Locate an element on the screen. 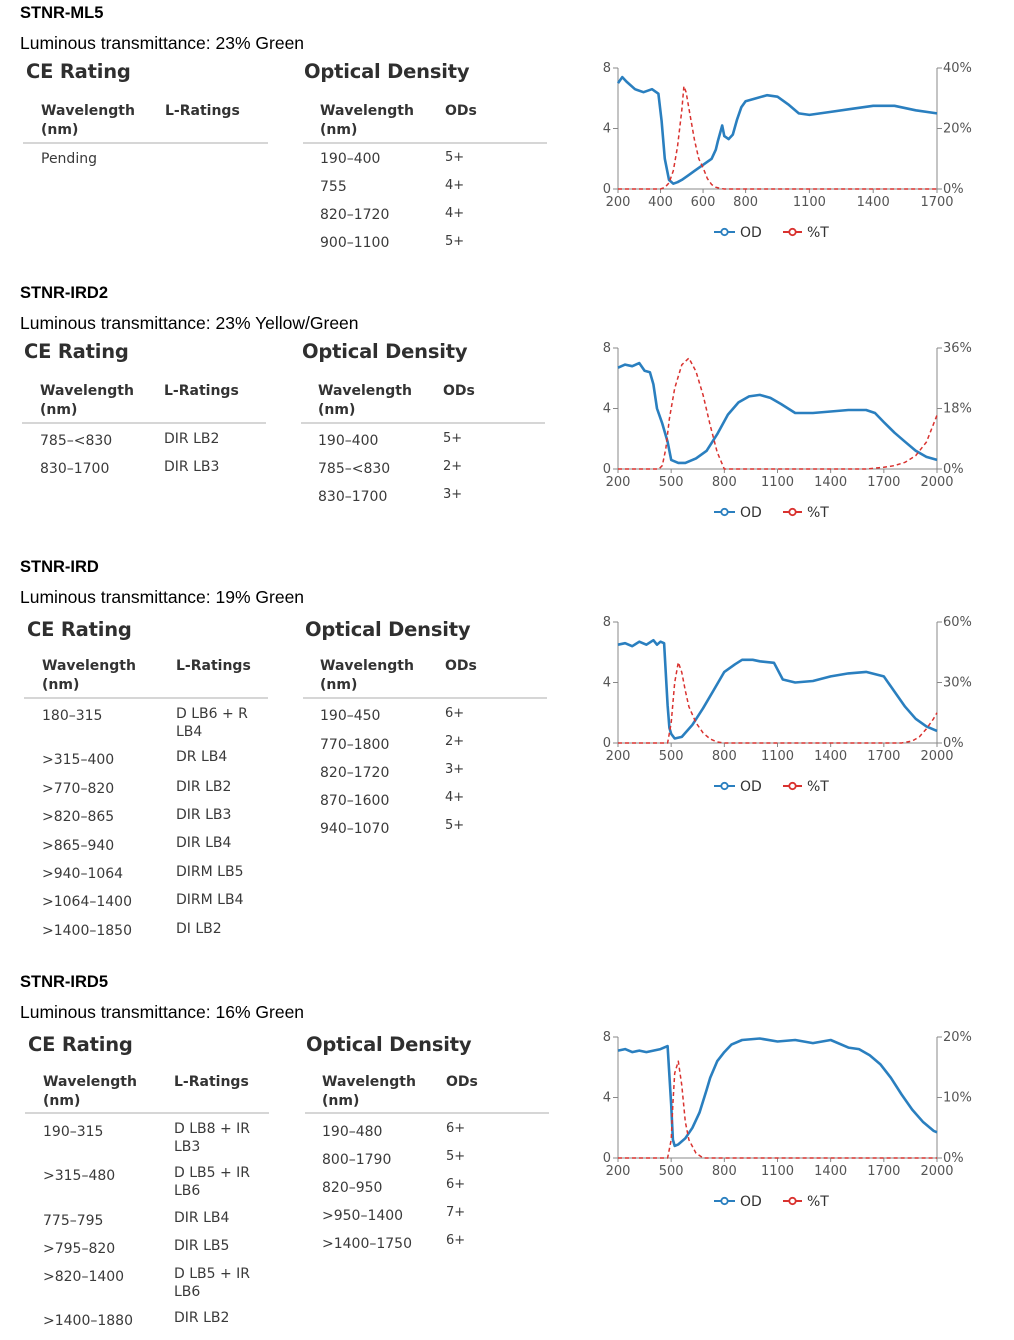 The width and height of the screenshot is (1014, 1340). ce-wavelength-cell: 830–1700 is located at coordinates (75, 469).